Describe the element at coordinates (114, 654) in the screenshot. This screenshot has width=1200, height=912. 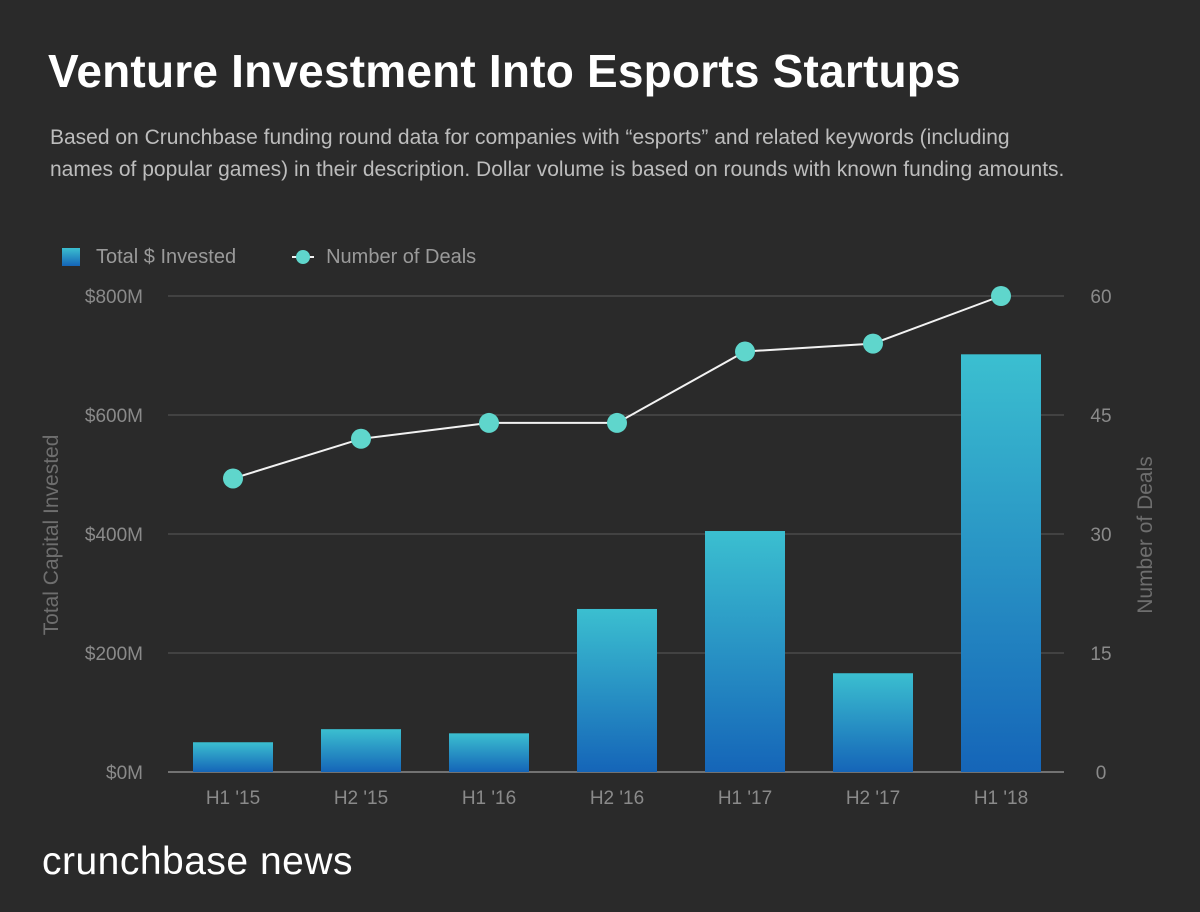
I see `y-tick-label: $200M` at that location.